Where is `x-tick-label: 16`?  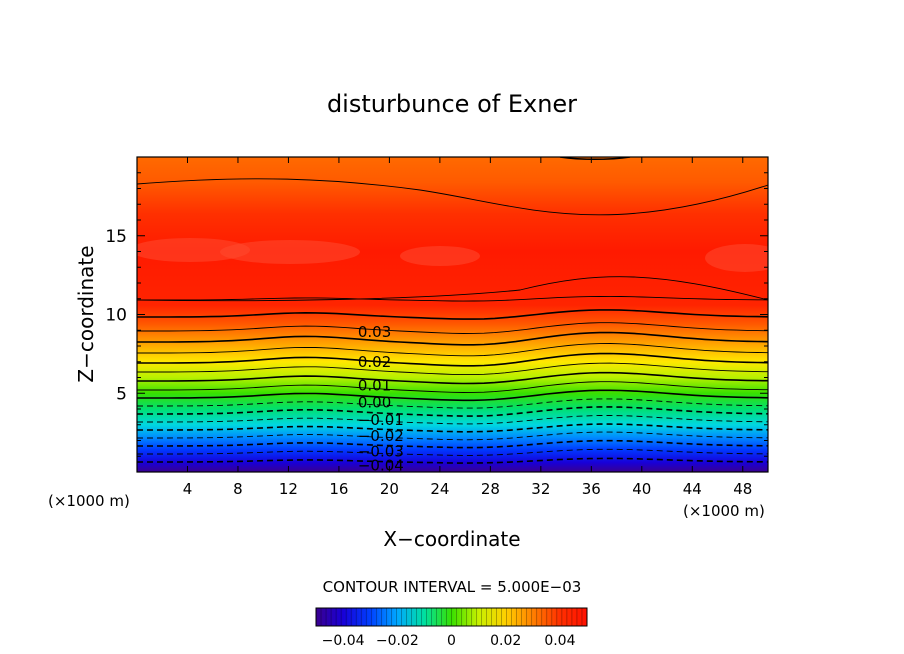 x-tick-label: 16 is located at coordinates (338, 489).